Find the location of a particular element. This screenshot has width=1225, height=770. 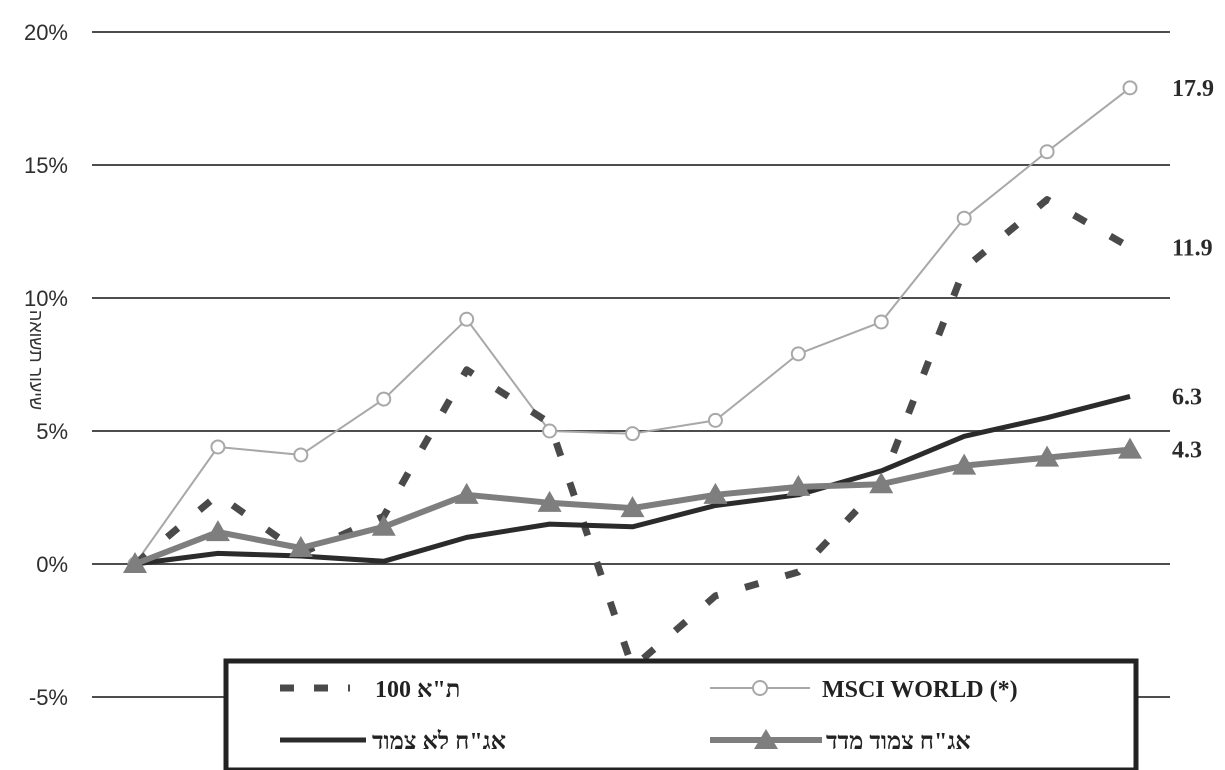

y-tick-label: 15% is located at coordinates (46, 165).